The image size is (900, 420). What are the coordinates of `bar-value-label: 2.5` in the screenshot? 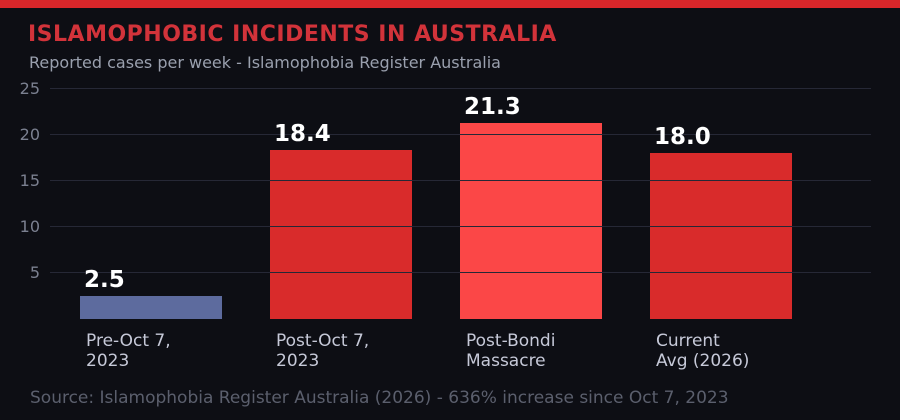 It's located at (104, 280).